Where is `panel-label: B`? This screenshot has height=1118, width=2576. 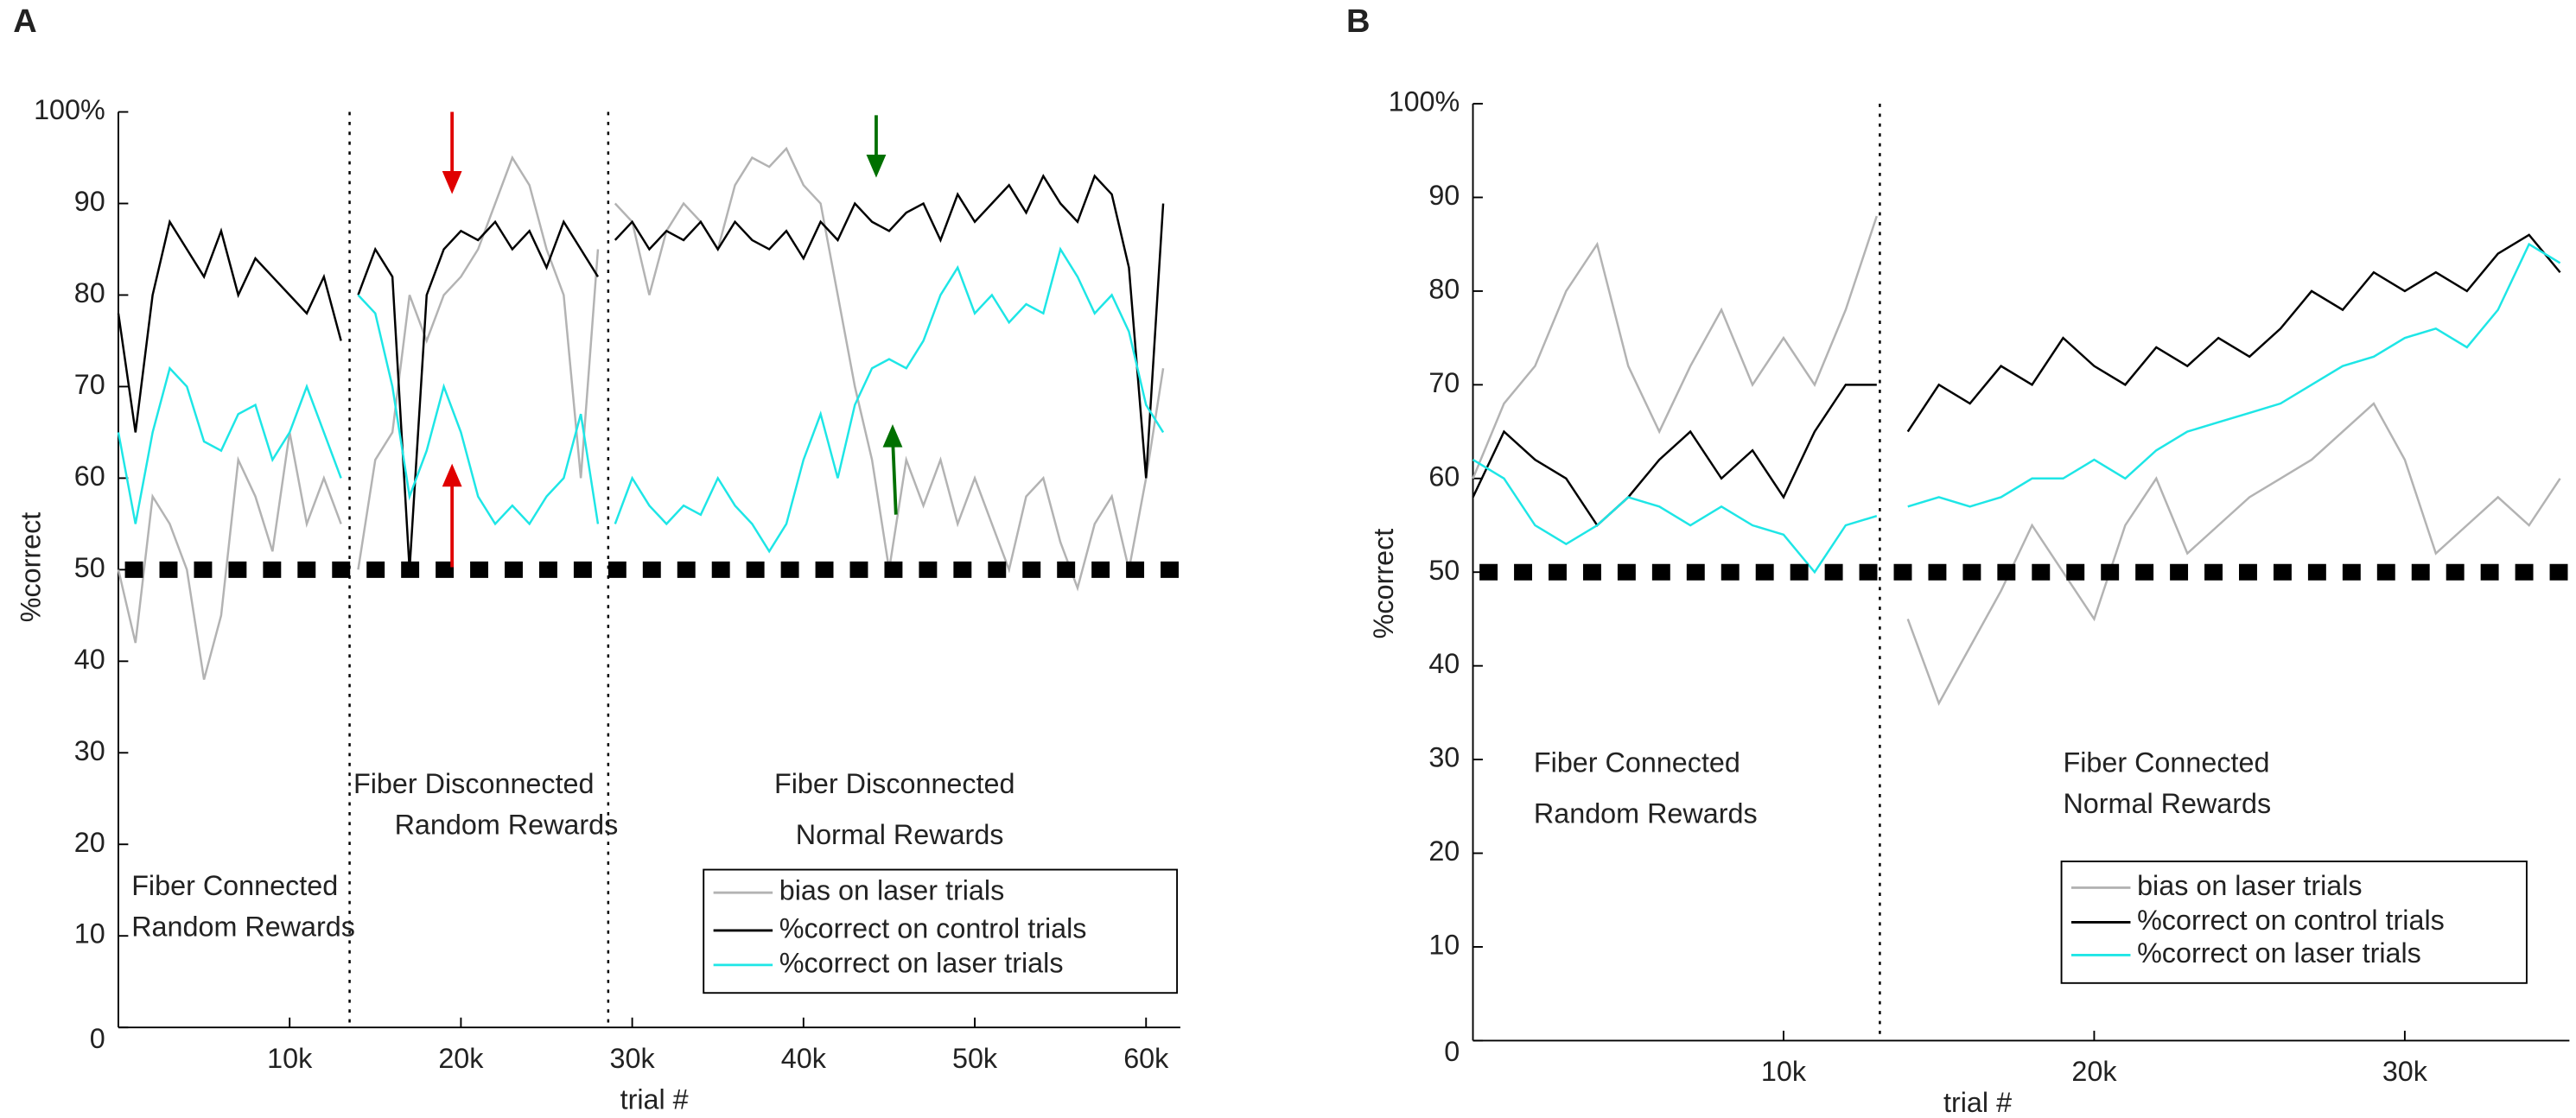 panel-label: B is located at coordinates (1358, 21).